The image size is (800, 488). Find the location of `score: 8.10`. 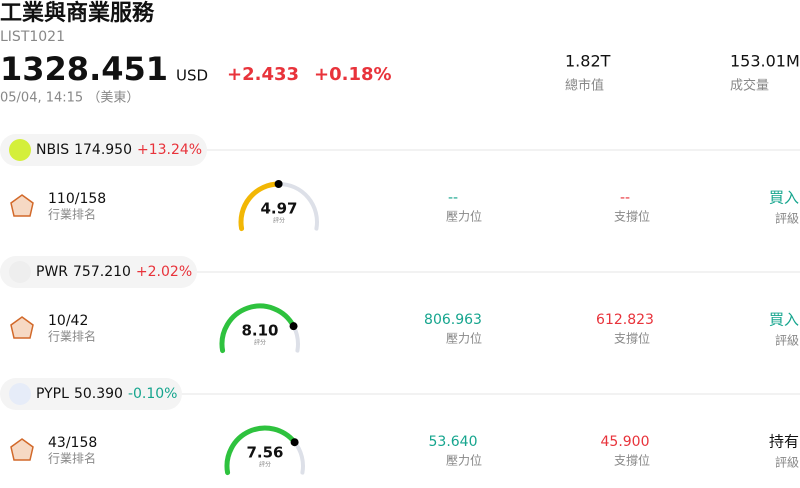

score: 8.10 is located at coordinates (259, 331).